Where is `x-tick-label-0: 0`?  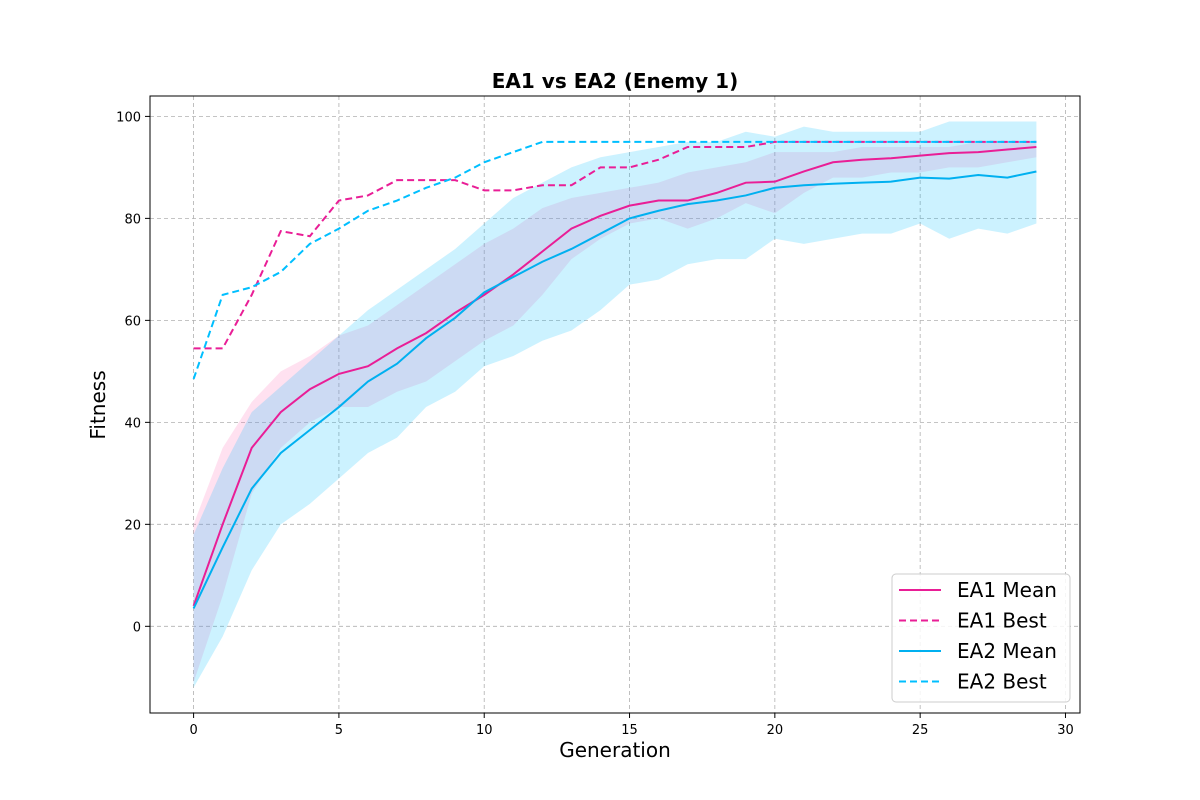 x-tick-label-0: 0 is located at coordinates (193, 730).